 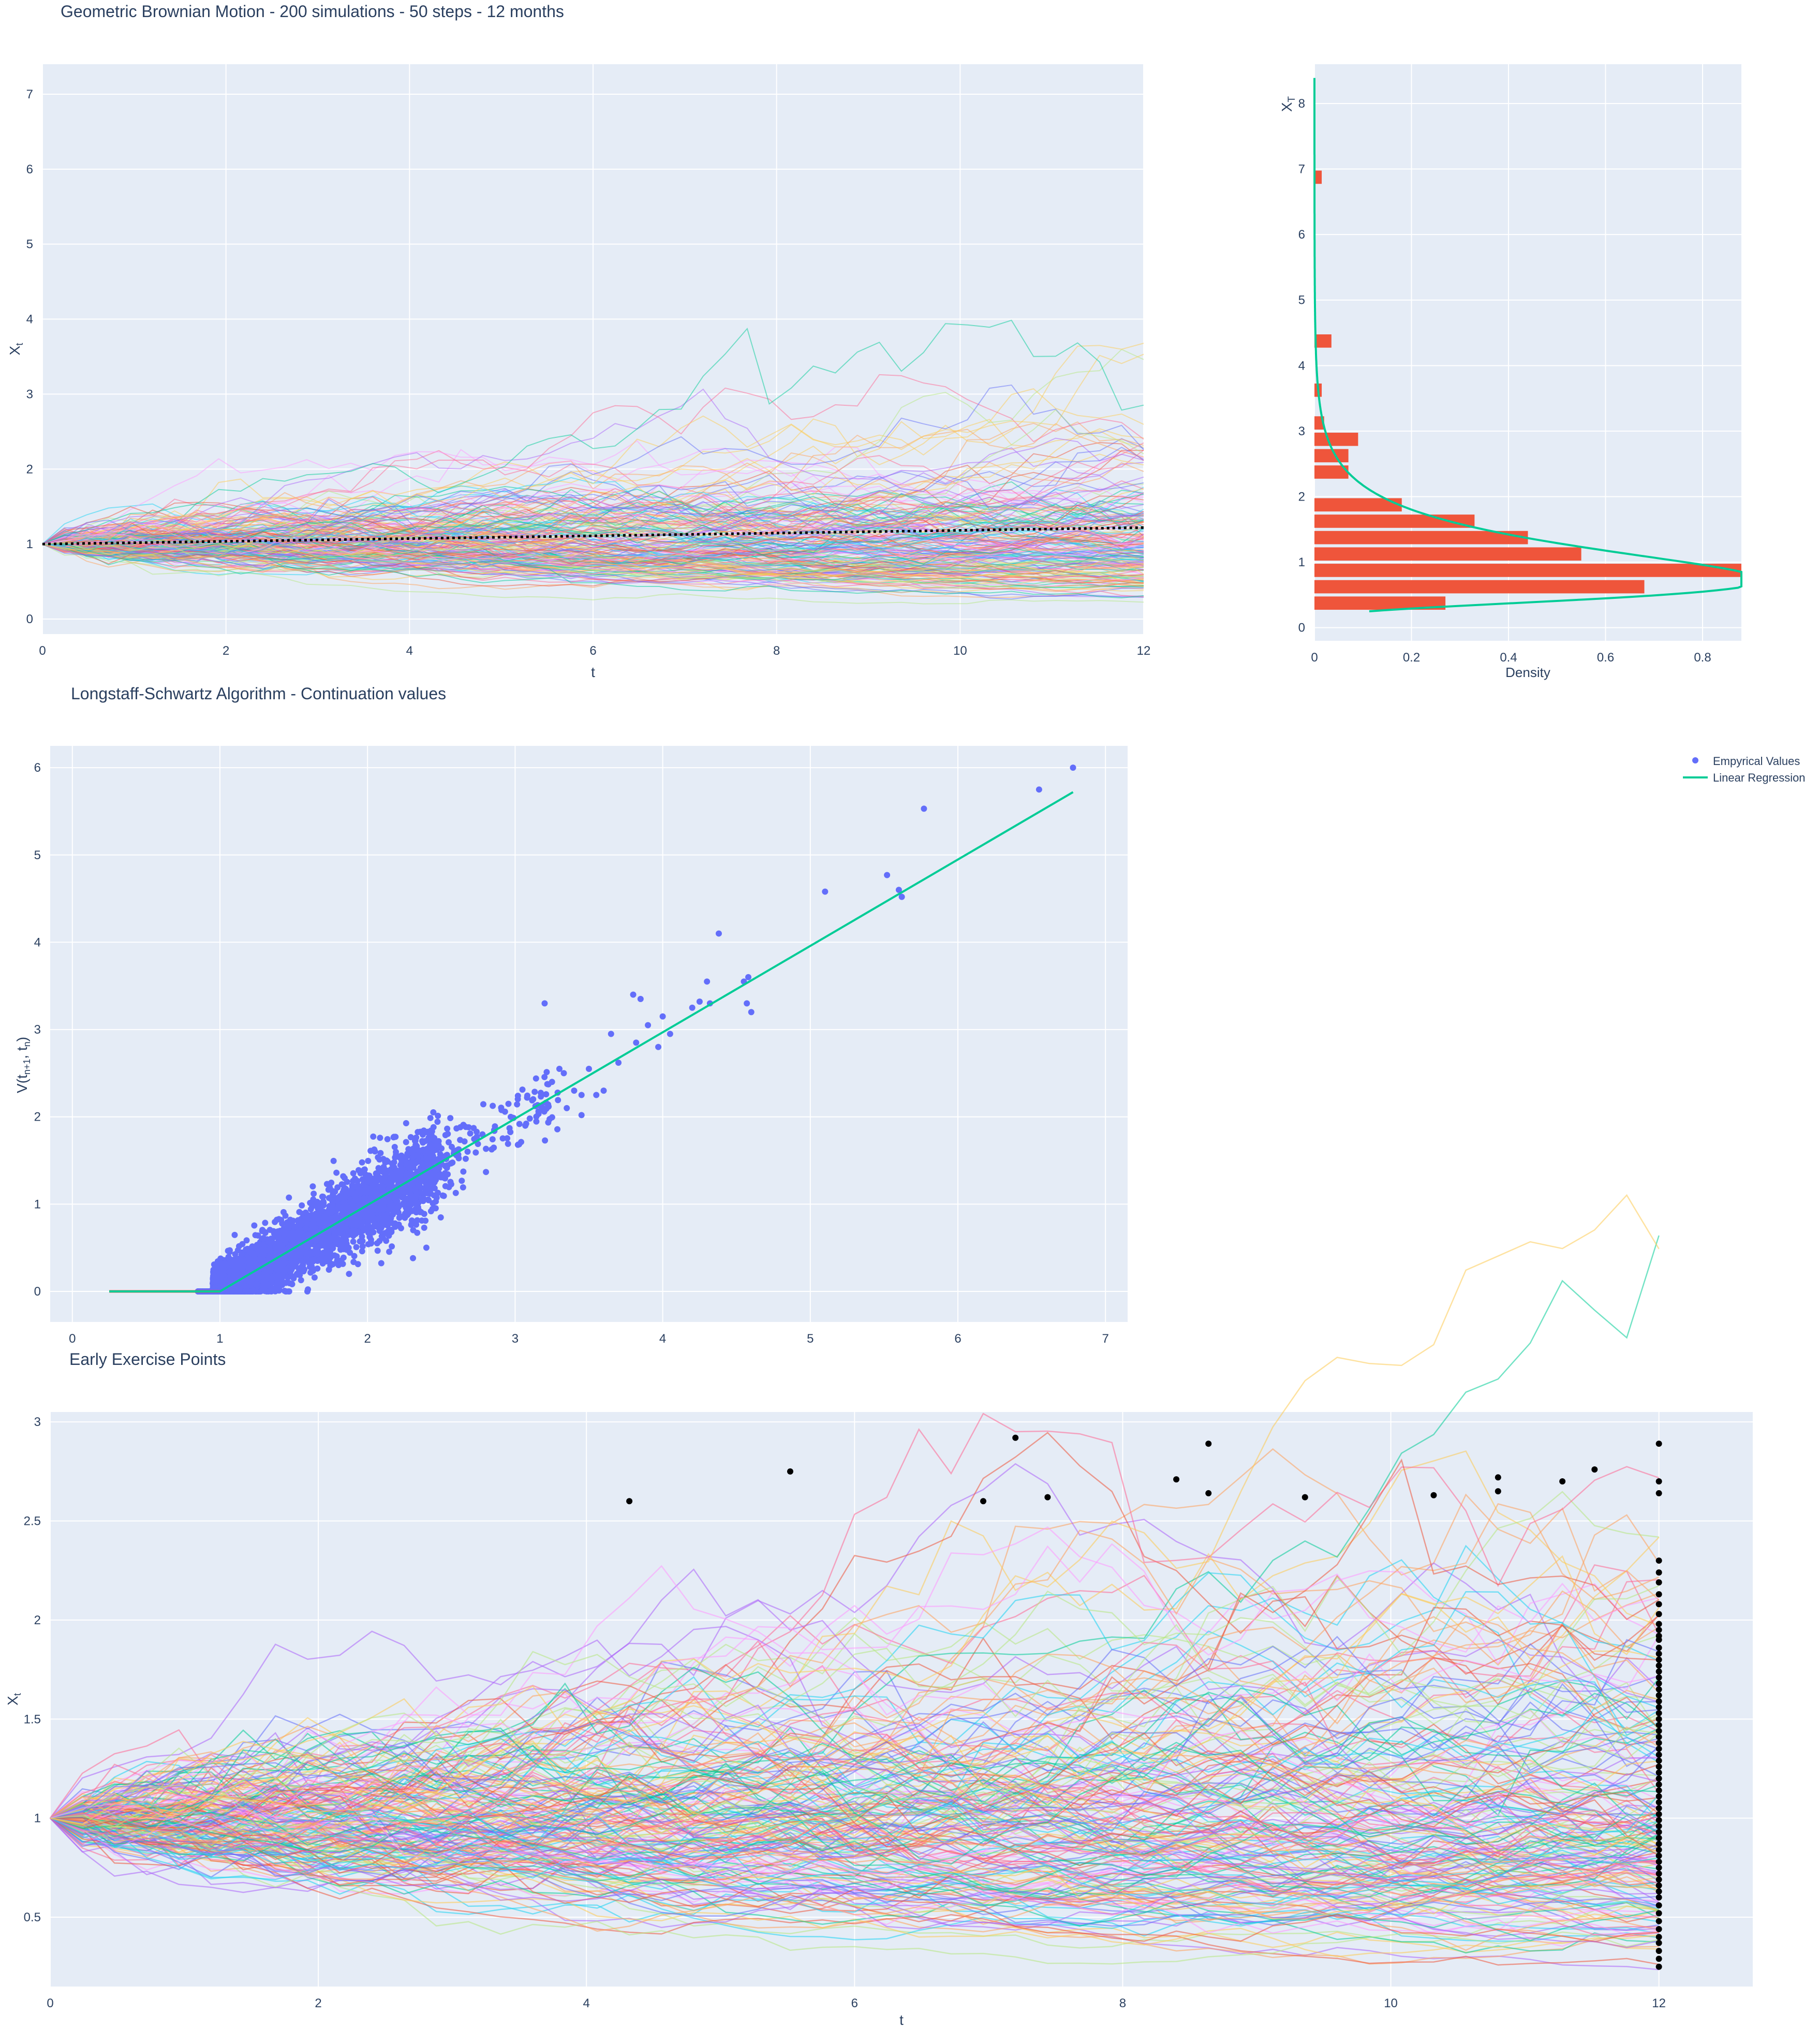 I want to click on gbm-x-axis-title: t, so click(x=593, y=672).